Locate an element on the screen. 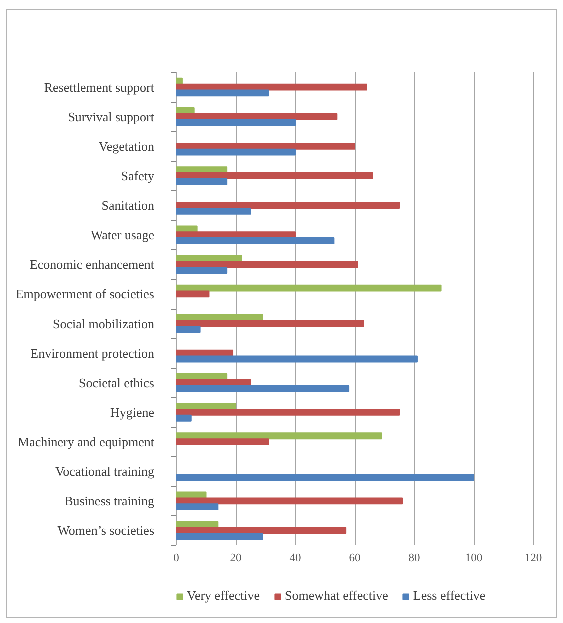 The height and width of the screenshot is (623, 563). y-tick-label: Women’s societies is located at coordinates (106, 530).